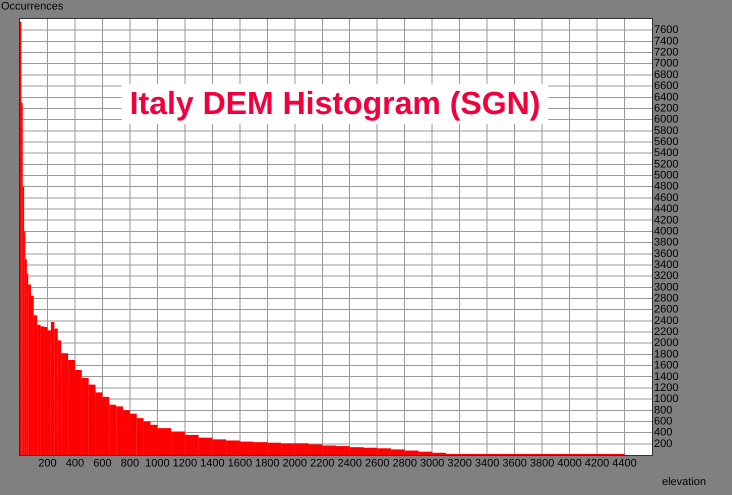 The height and width of the screenshot is (495, 732). What do you see at coordinates (32, 6) in the screenshot?
I see `y-axis-title: Occurrences` at bounding box center [32, 6].